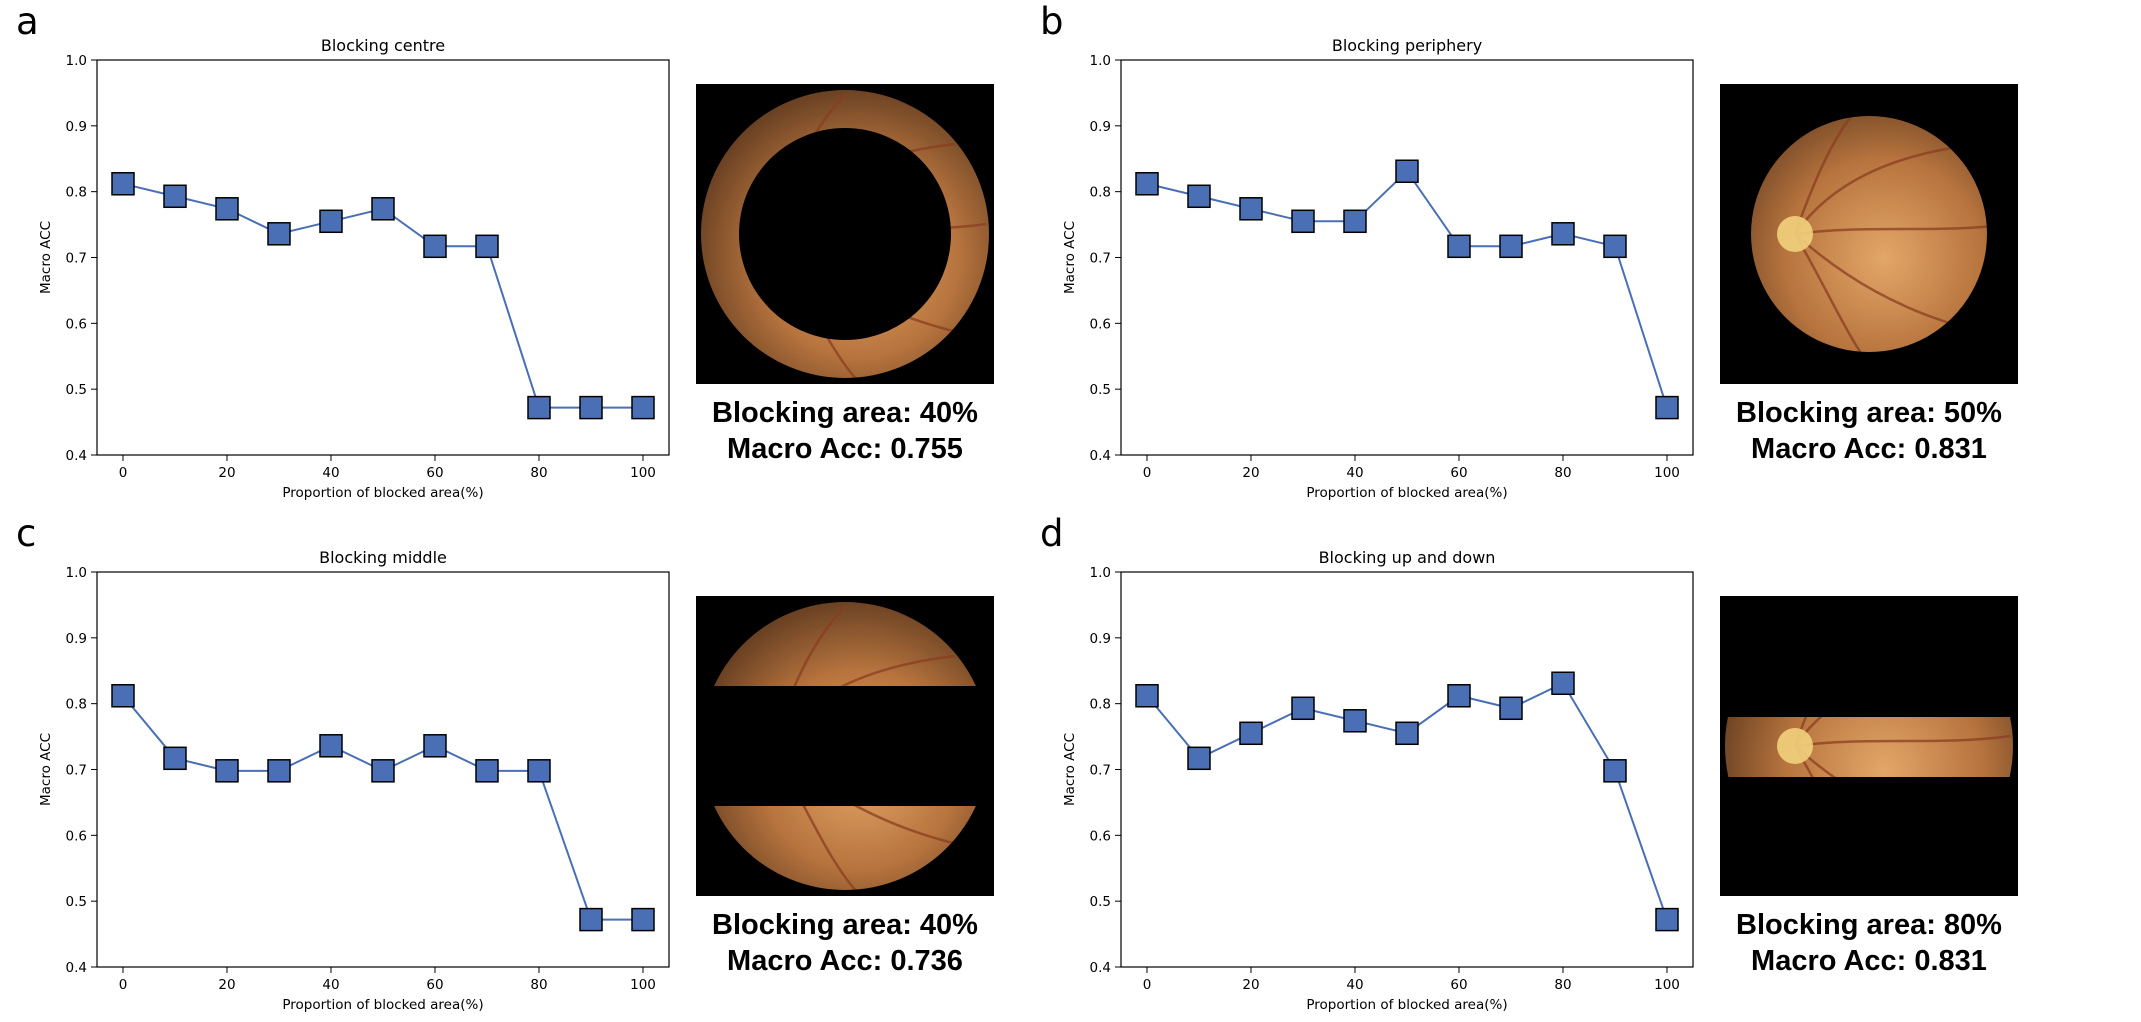 This screenshot has width=2141, height=1022. I want to click on caption: Blocking area: 50% Macro Acc: 0.831, so click(1869, 431).